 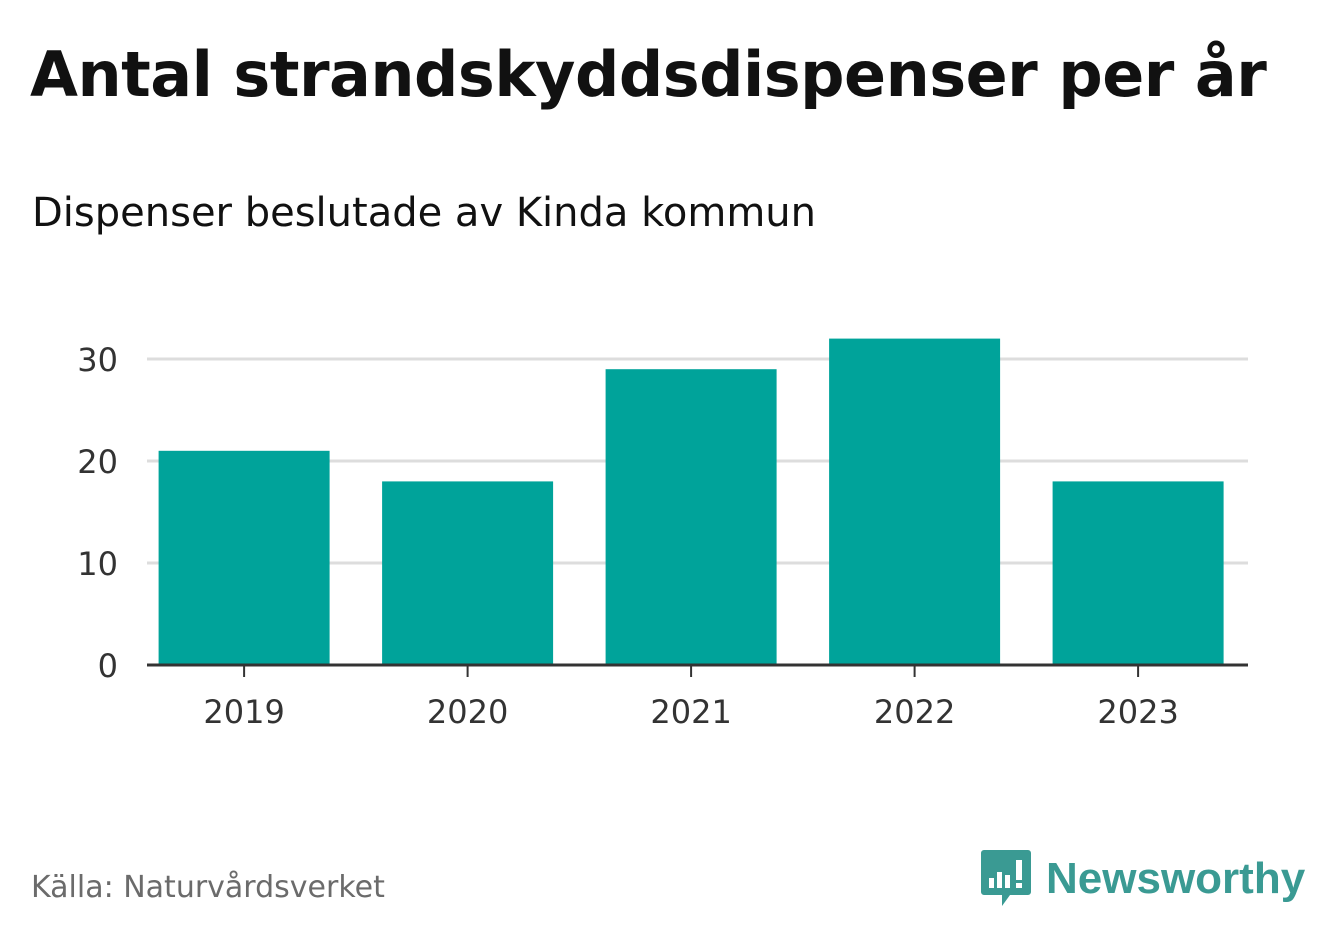 What do you see at coordinates (1006, 878) in the screenshot?
I see `newsworthy-chart-bubble-icon` at bounding box center [1006, 878].